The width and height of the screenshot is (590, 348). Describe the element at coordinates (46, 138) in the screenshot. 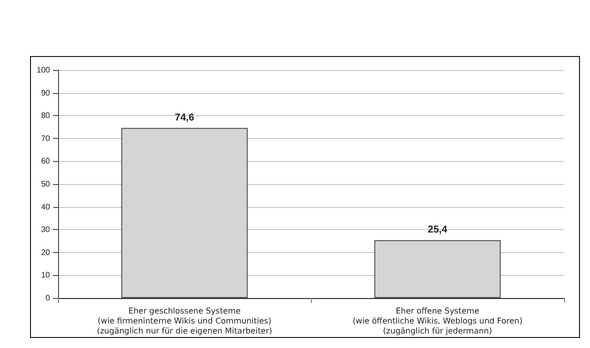

I see `y-tick-label: 70` at that location.